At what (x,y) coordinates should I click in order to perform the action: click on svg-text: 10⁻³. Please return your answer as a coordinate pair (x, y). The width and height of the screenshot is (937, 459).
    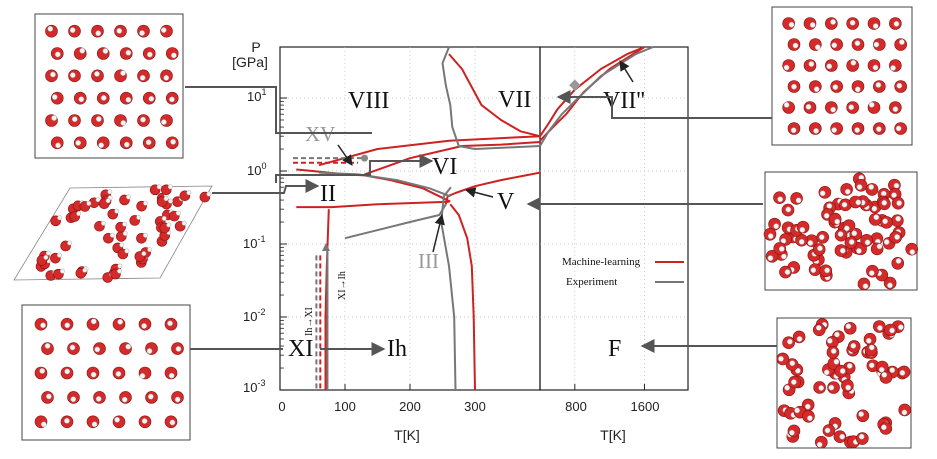
    Looking at the image, I should click on (254, 386).